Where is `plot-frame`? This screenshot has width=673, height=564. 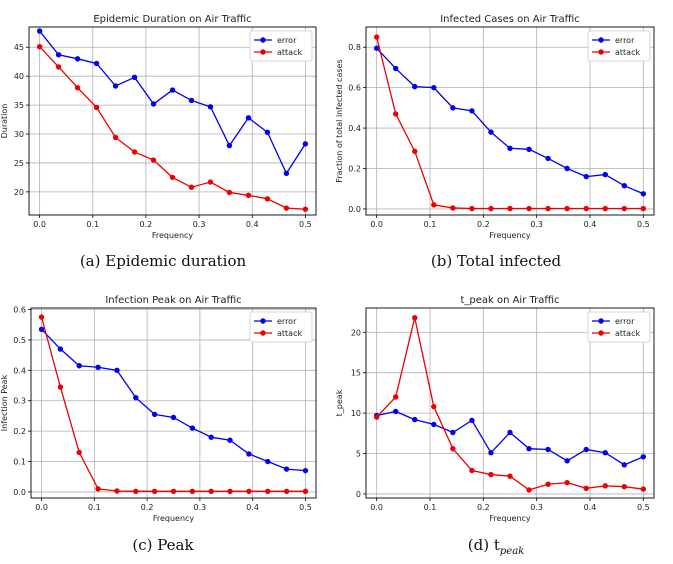 plot-frame is located at coordinates (172, 121).